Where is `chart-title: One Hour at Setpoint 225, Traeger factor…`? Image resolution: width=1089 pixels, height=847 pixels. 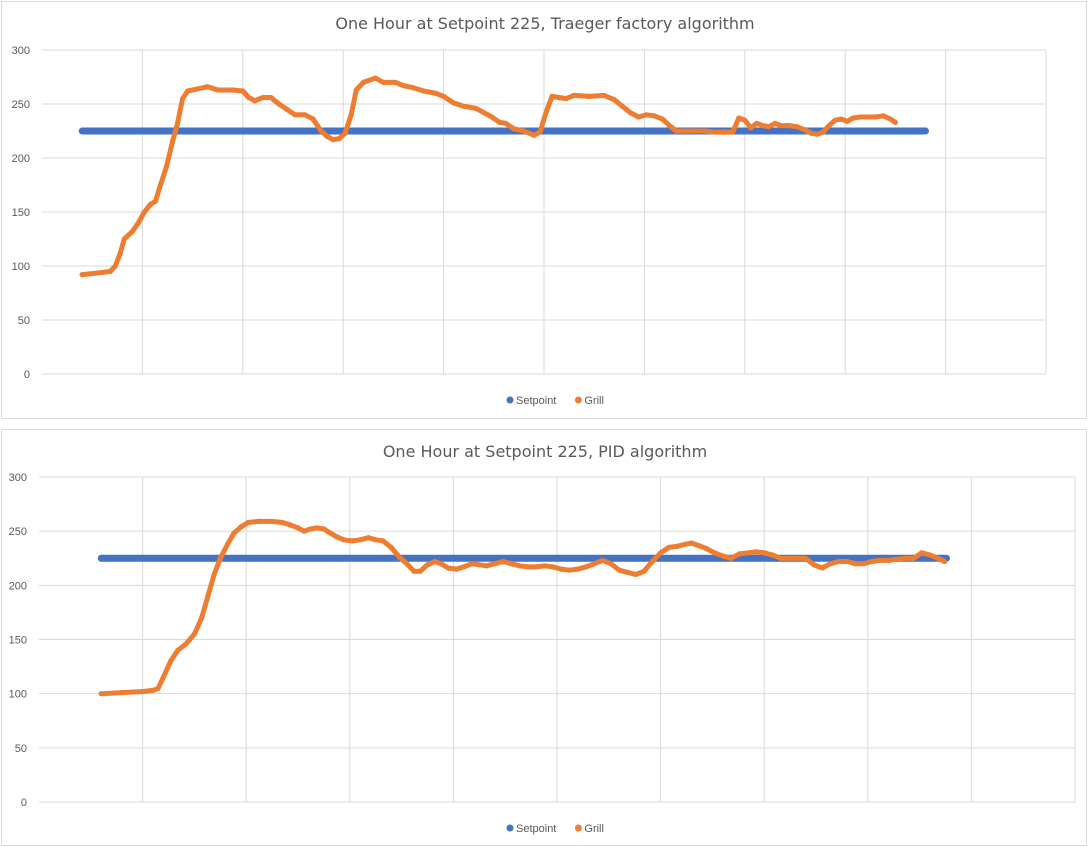 chart-title: One Hour at Setpoint 225, Traeger factor… is located at coordinates (544, 23).